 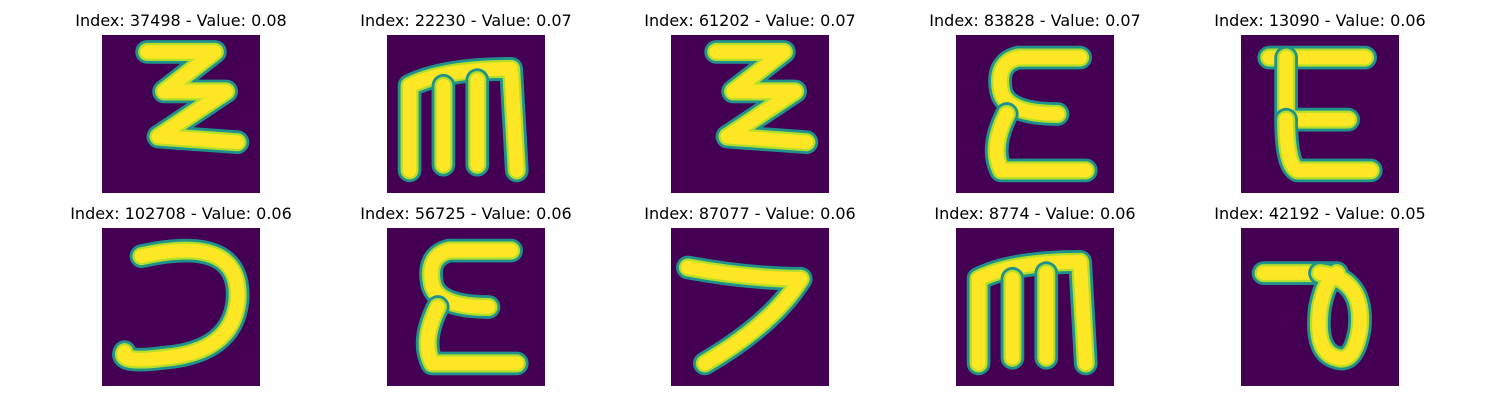 What do you see at coordinates (466, 20) in the screenshot?
I see `panel-title: Index: 22230 - Value: 0.07` at bounding box center [466, 20].